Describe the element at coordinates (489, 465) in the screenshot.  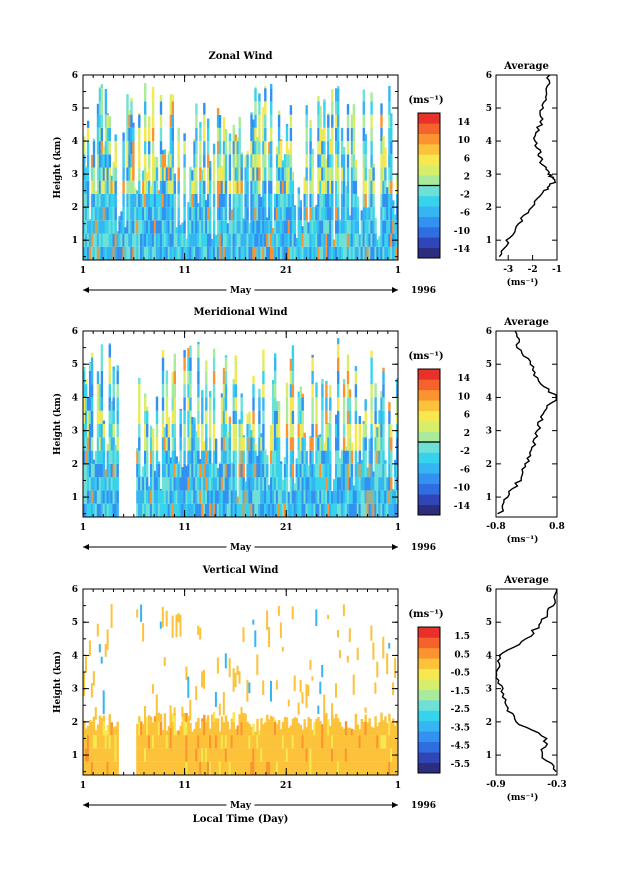
I see `average-y-tick-label: 2` at that location.